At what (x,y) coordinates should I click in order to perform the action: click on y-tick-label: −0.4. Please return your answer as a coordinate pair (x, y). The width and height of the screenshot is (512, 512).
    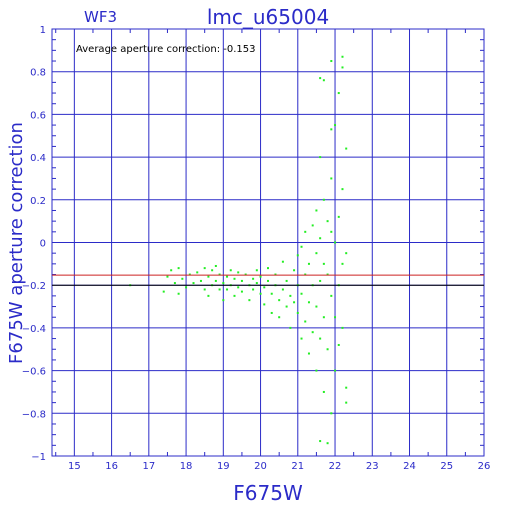
    Looking at the image, I should click on (34, 329).